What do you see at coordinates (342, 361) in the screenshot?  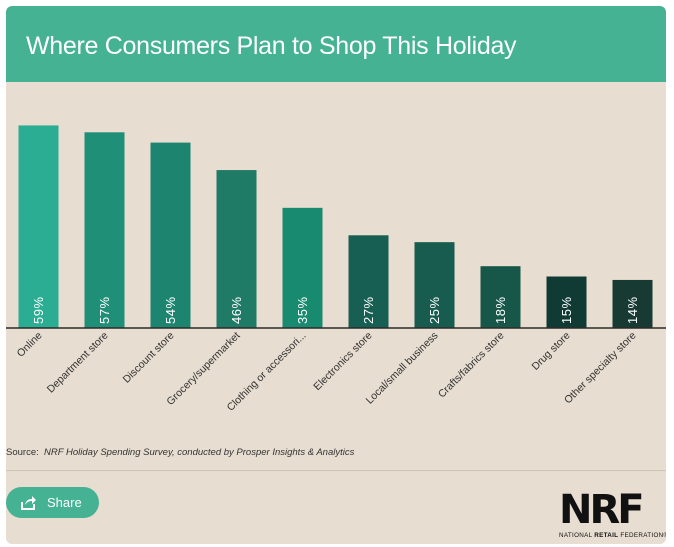 I see `category-label: Electronics store` at bounding box center [342, 361].